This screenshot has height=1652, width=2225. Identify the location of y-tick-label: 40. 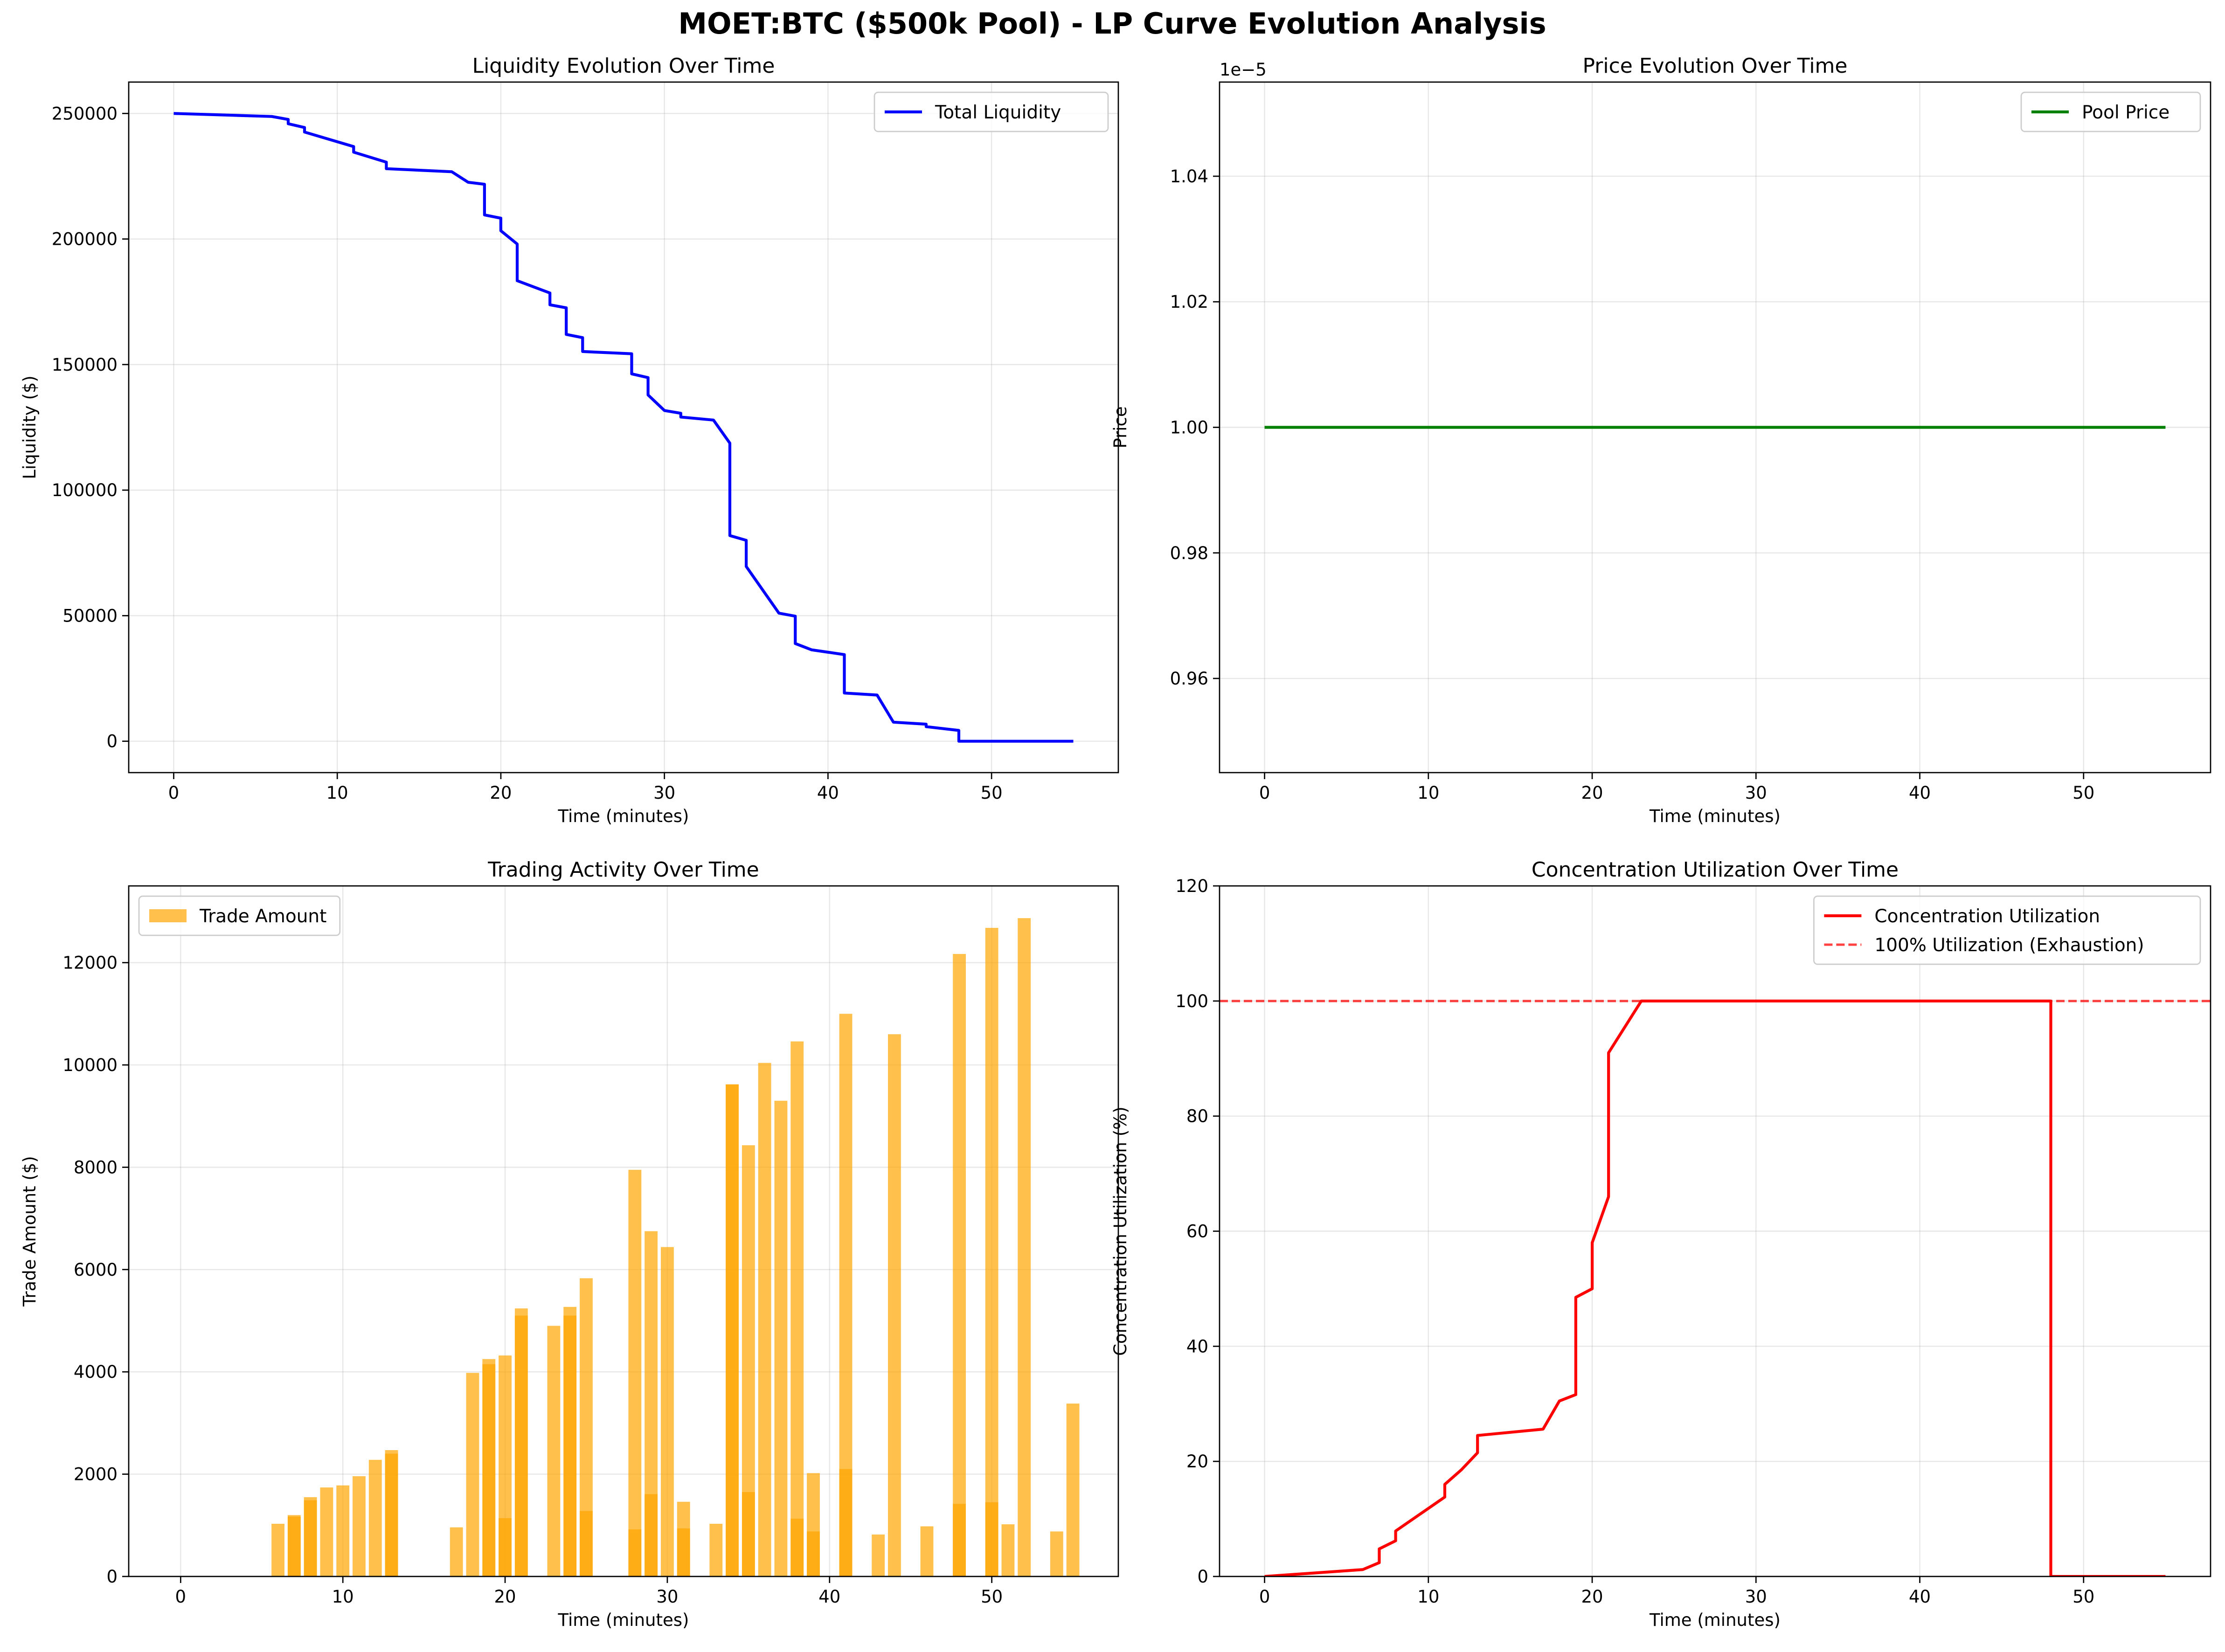
(1197, 1346).